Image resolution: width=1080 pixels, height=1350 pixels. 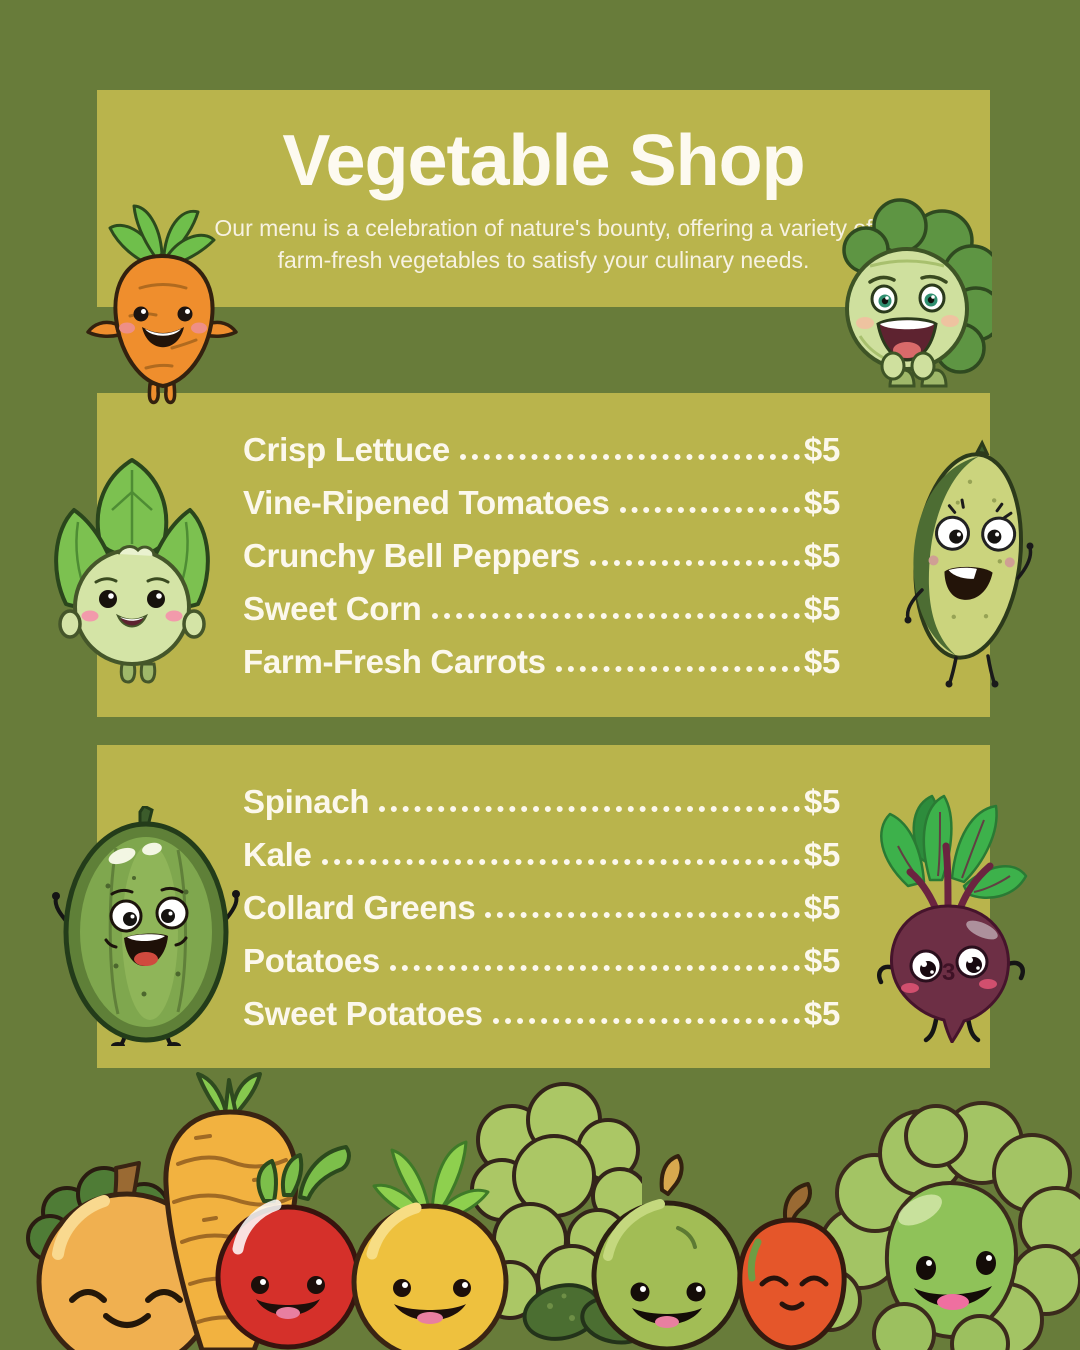 I want to click on menu-item-name: Farm-Fresh Carrots, so click(x=394, y=661).